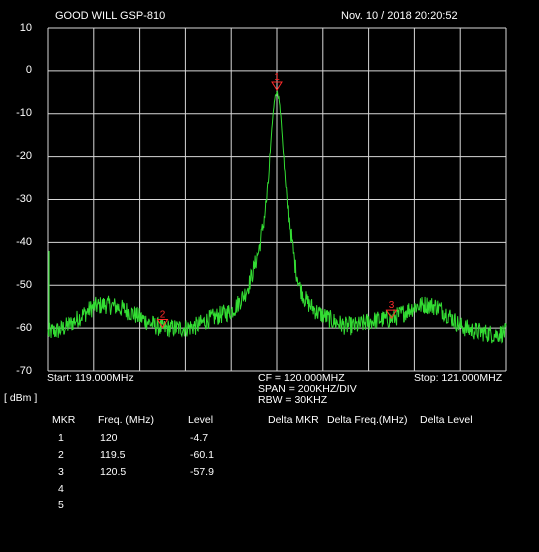  I want to click on unit-label: [ dBm ], so click(21, 398).